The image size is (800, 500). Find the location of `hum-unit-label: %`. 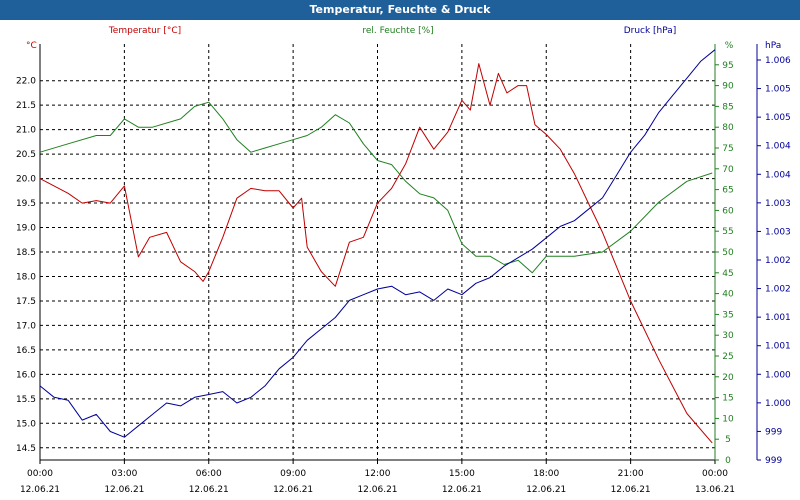

hum-unit-label: % is located at coordinates (729, 46).